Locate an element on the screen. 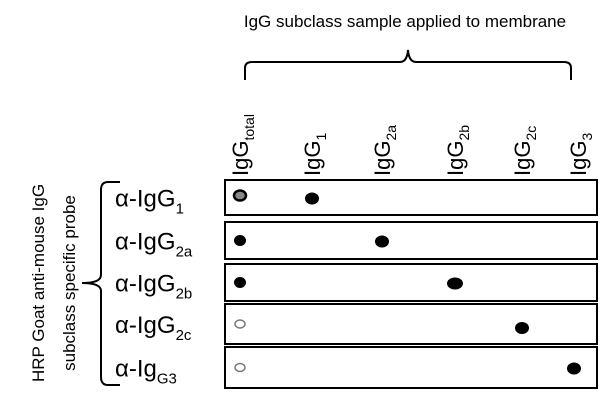 The height and width of the screenshot is (407, 610). column-header: IgG2b is located at coordinates (457, 150).